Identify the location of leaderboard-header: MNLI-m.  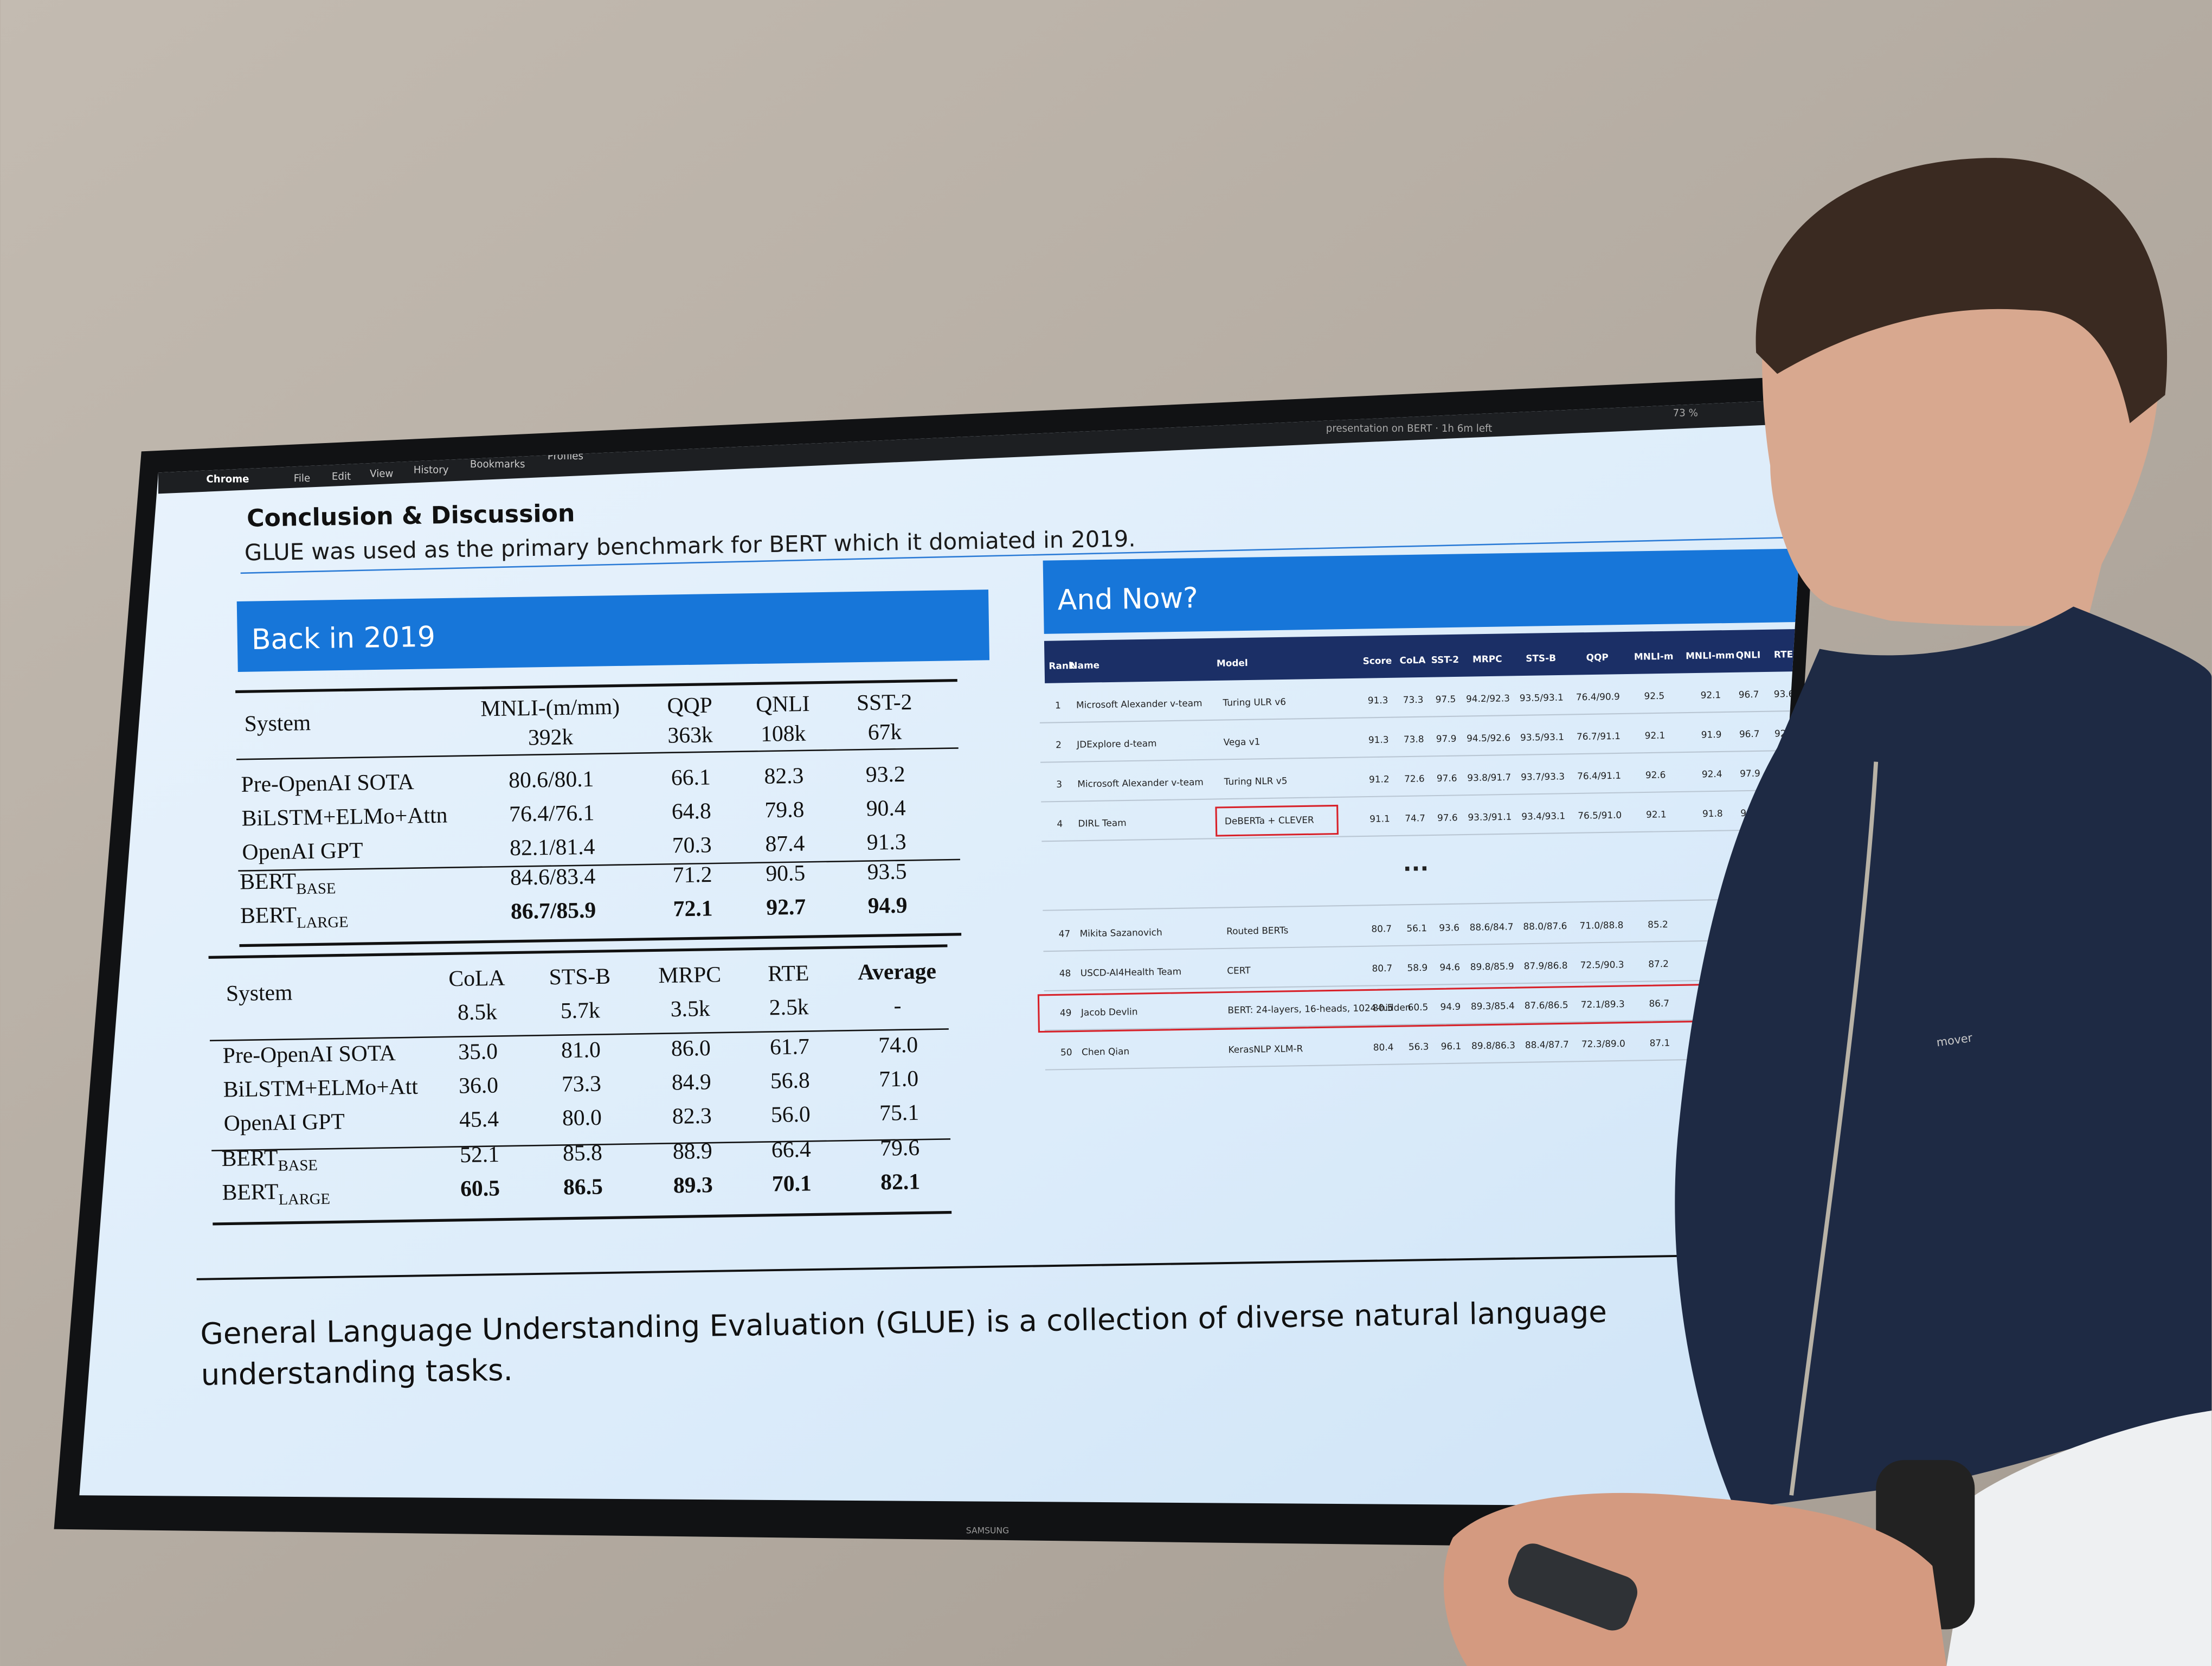
(1654, 656).